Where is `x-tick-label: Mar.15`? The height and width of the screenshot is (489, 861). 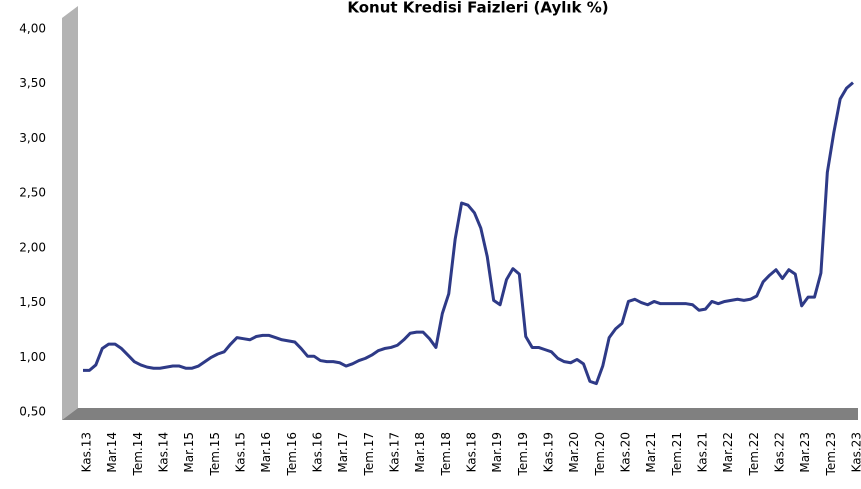 x-tick-label: Mar.15 is located at coordinates (189, 452).